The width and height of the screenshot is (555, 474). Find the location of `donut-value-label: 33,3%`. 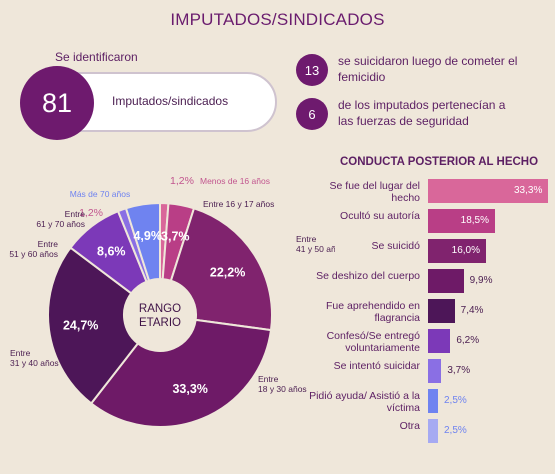

donut-value-label: 33,3% is located at coordinates (189, 389).